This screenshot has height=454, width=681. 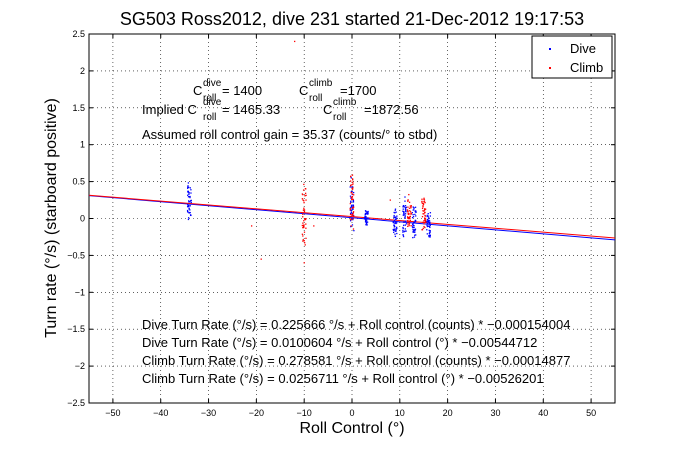 What do you see at coordinates (345, 102) in the screenshot?
I see `implied-climb-superscript: climb` at bounding box center [345, 102].